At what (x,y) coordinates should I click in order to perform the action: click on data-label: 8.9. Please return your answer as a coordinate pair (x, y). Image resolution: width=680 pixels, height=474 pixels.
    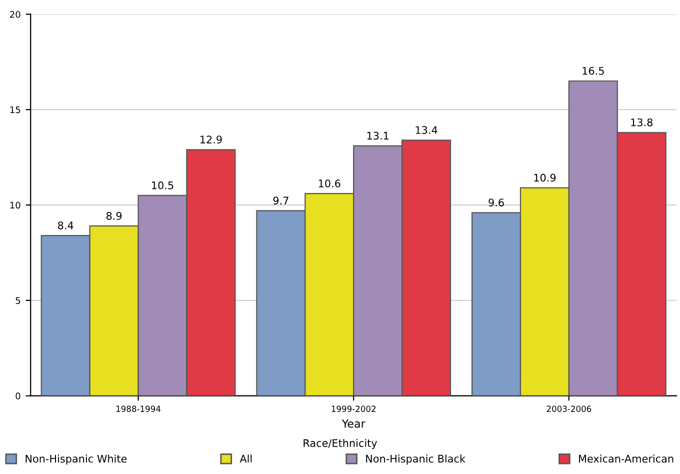
    Looking at the image, I should click on (114, 216).